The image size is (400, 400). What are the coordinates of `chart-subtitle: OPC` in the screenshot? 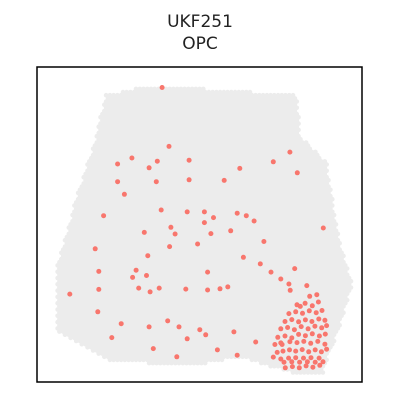 It's located at (200, 44).